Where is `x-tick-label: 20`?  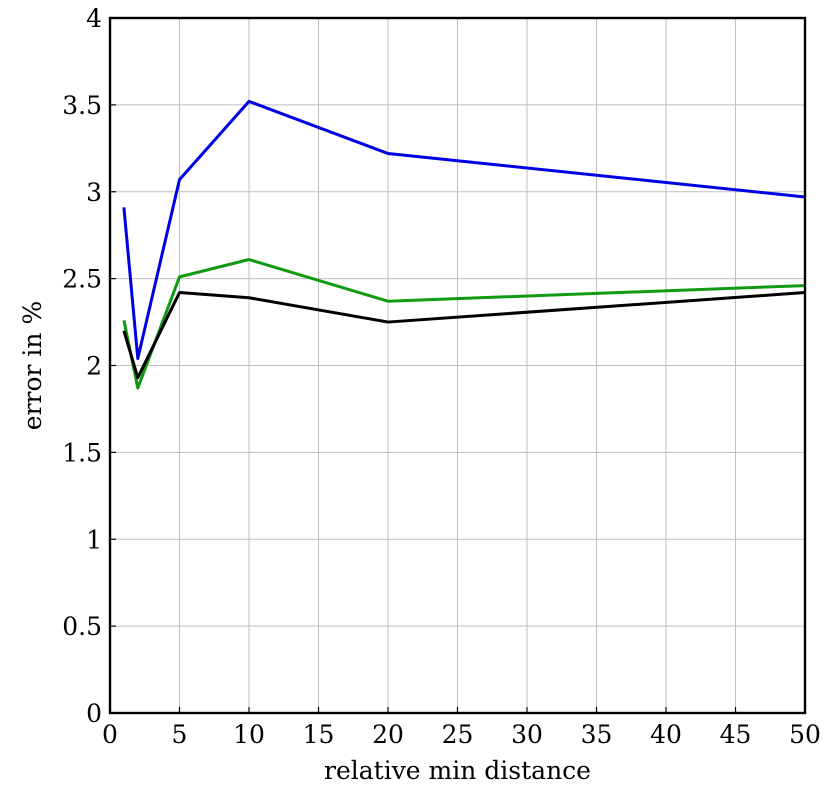
x-tick-label: 20 is located at coordinates (388, 734).